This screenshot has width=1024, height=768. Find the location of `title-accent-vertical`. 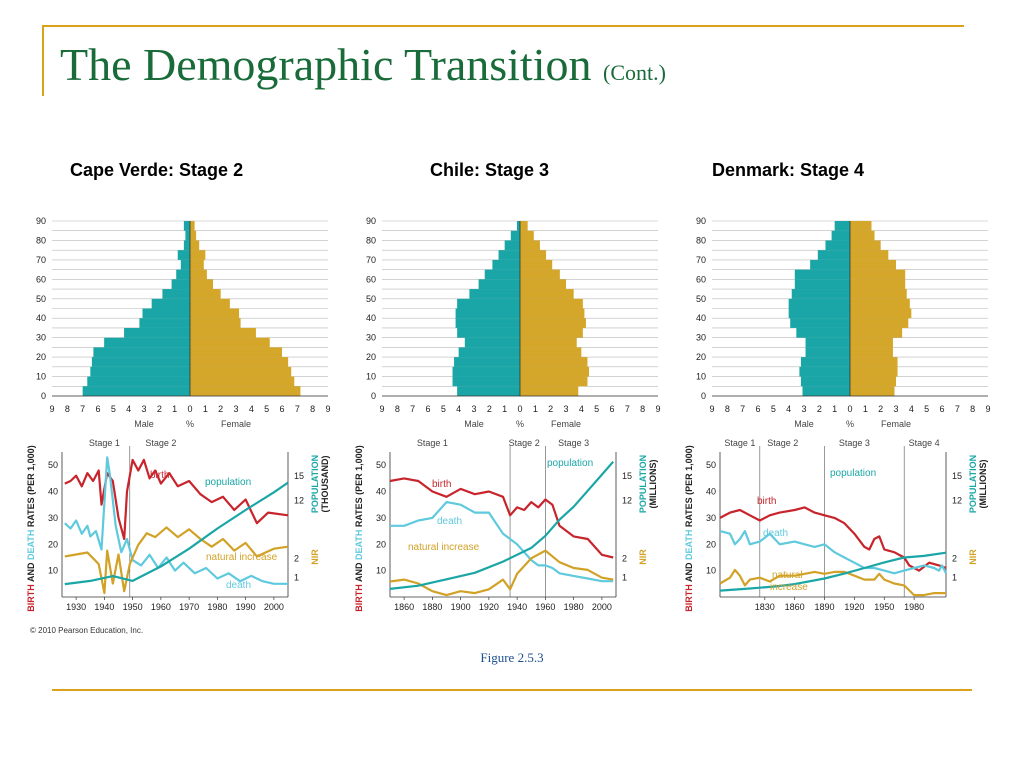

title-accent-vertical is located at coordinates (43, 61).